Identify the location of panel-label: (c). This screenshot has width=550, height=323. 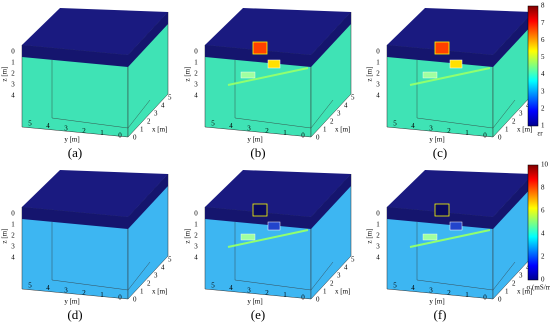
(440, 152).